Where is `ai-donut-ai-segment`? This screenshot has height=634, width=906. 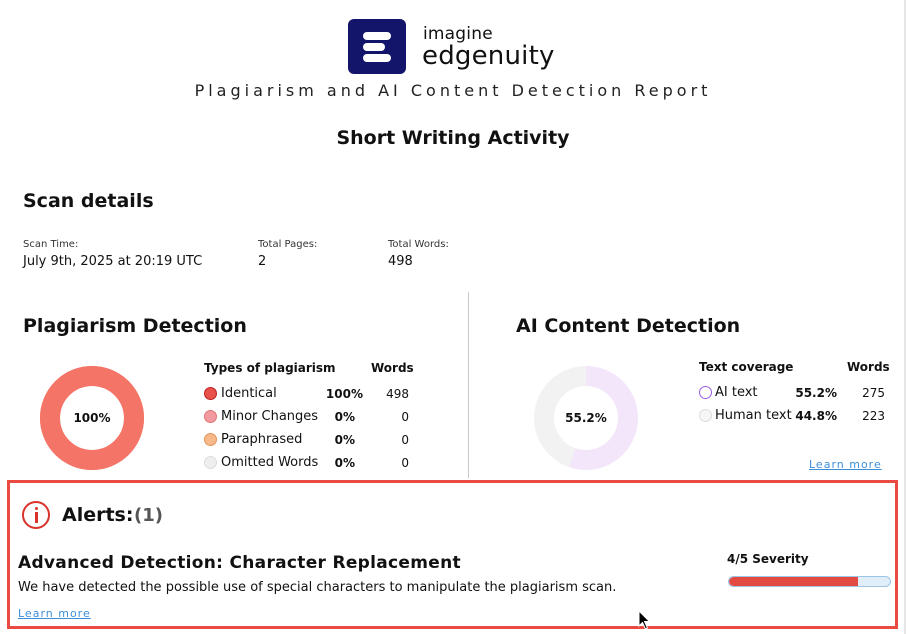
ai-donut-ai-segment is located at coordinates (586, 418).